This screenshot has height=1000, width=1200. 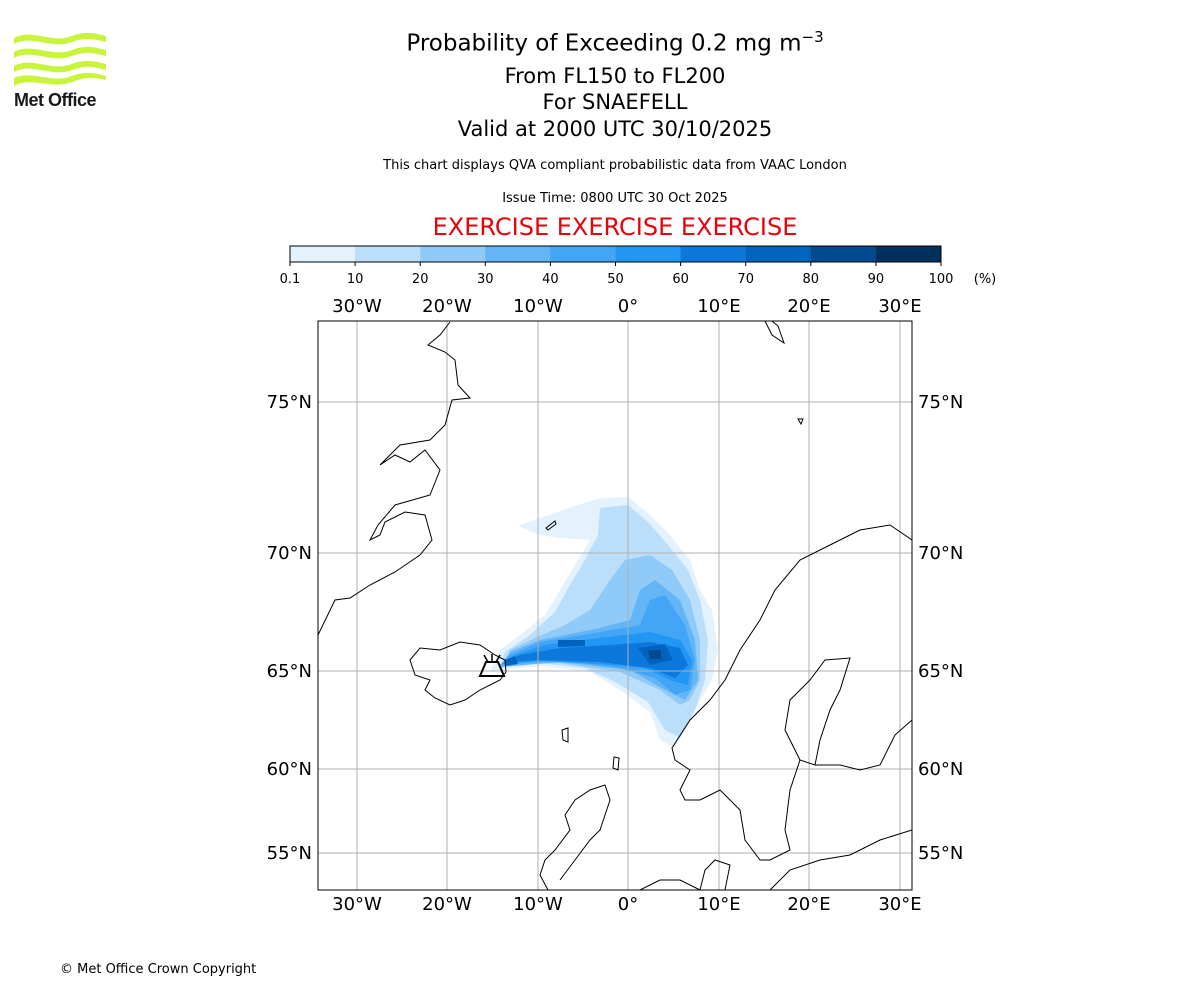 What do you see at coordinates (575, 837) in the screenshot?
I see `britain-coast` at bounding box center [575, 837].